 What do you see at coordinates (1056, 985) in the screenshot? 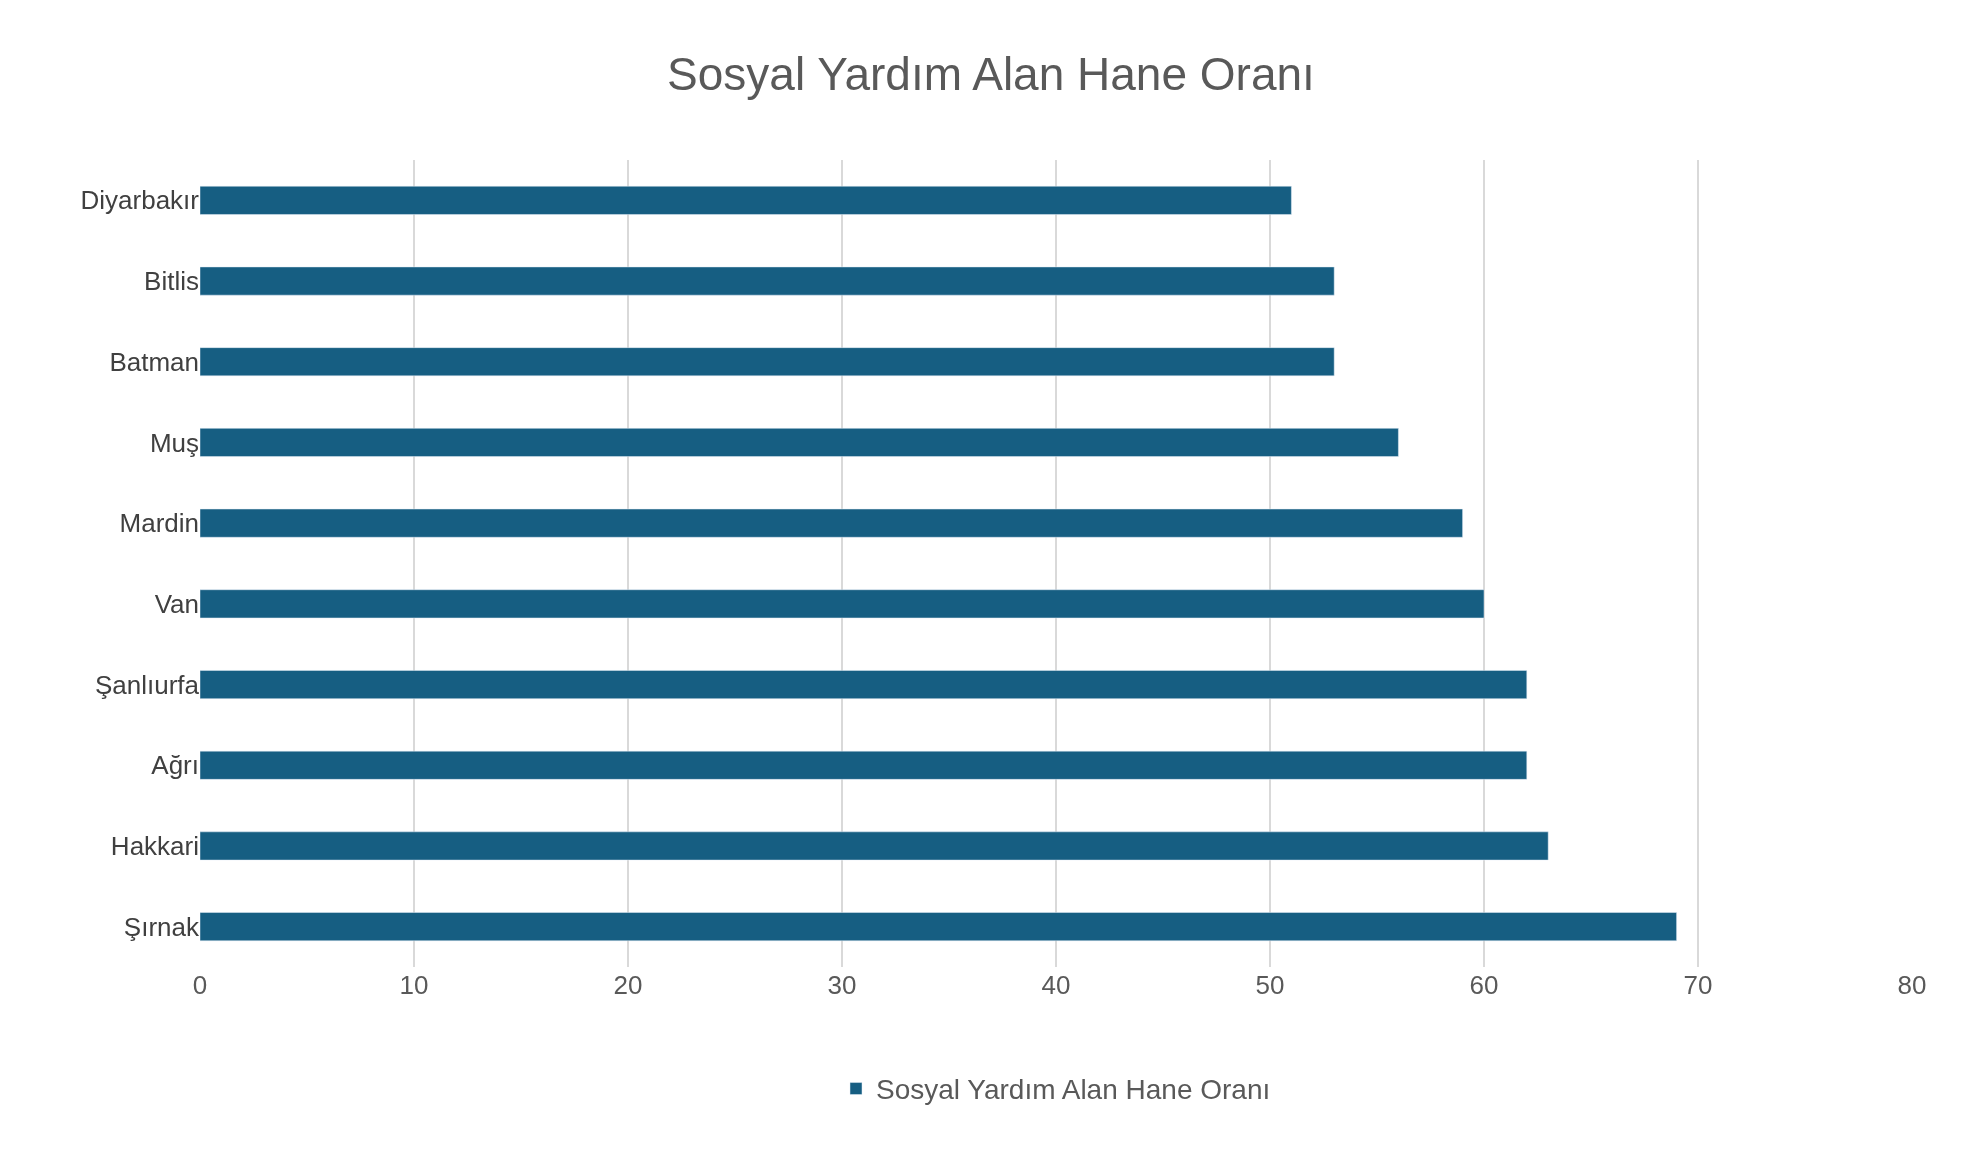
I see `x-tick-label: 40` at bounding box center [1056, 985].